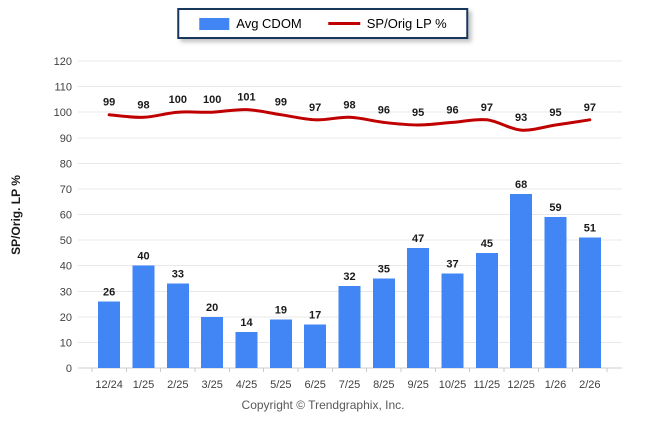 This screenshot has height=434, width=646. What do you see at coordinates (314, 385) in the screenshot?
I see `x-tick-label: 6/25` at bounding box center [314, 385].